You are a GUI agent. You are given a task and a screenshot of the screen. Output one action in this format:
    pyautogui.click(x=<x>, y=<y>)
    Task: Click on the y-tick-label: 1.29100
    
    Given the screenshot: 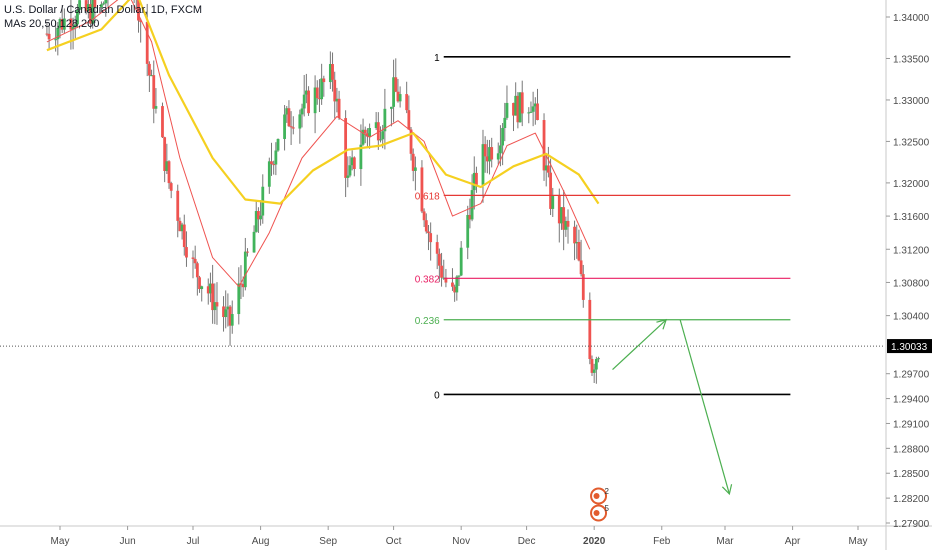 What is the action you would take?
    pyautogui.click(x=911, y=424)
    